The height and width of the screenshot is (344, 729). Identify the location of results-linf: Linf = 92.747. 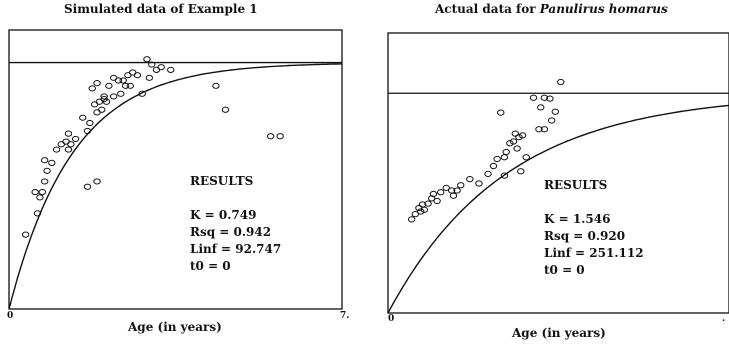
(236, 249).